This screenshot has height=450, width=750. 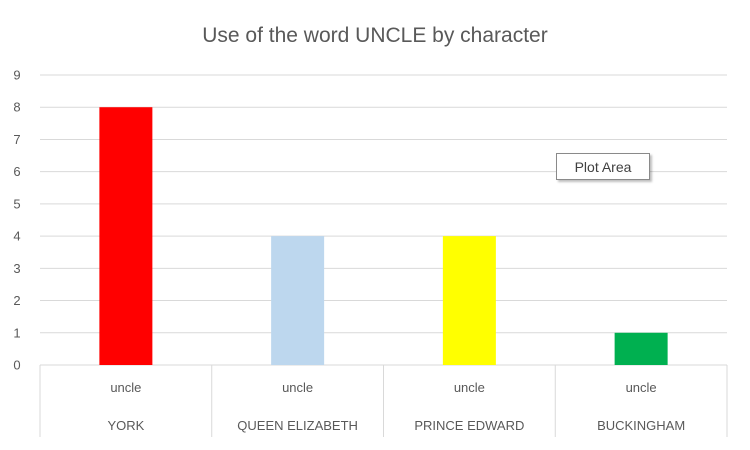 What do you see at coordinates (469, 300) in the screenshot?
I see `bar-prince-edward` at bounding box center [469, 300].